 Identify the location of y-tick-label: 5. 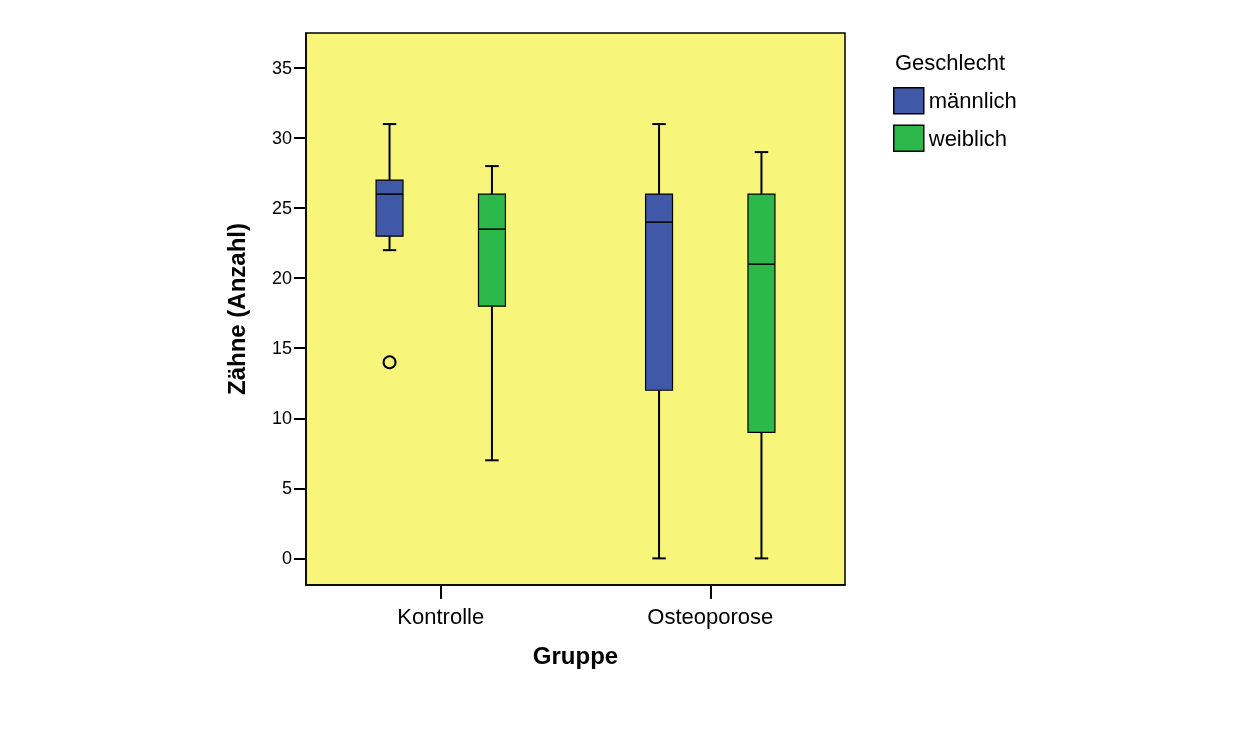
(286, 488).